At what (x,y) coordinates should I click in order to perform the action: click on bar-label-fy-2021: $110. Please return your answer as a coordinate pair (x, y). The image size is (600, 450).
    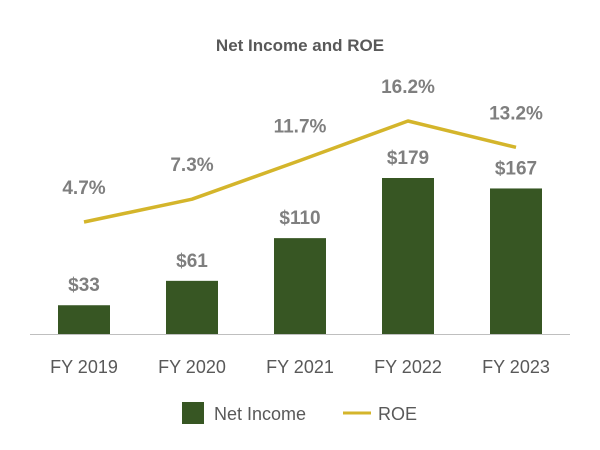
    Looking at the image, I should click on (299, 218).